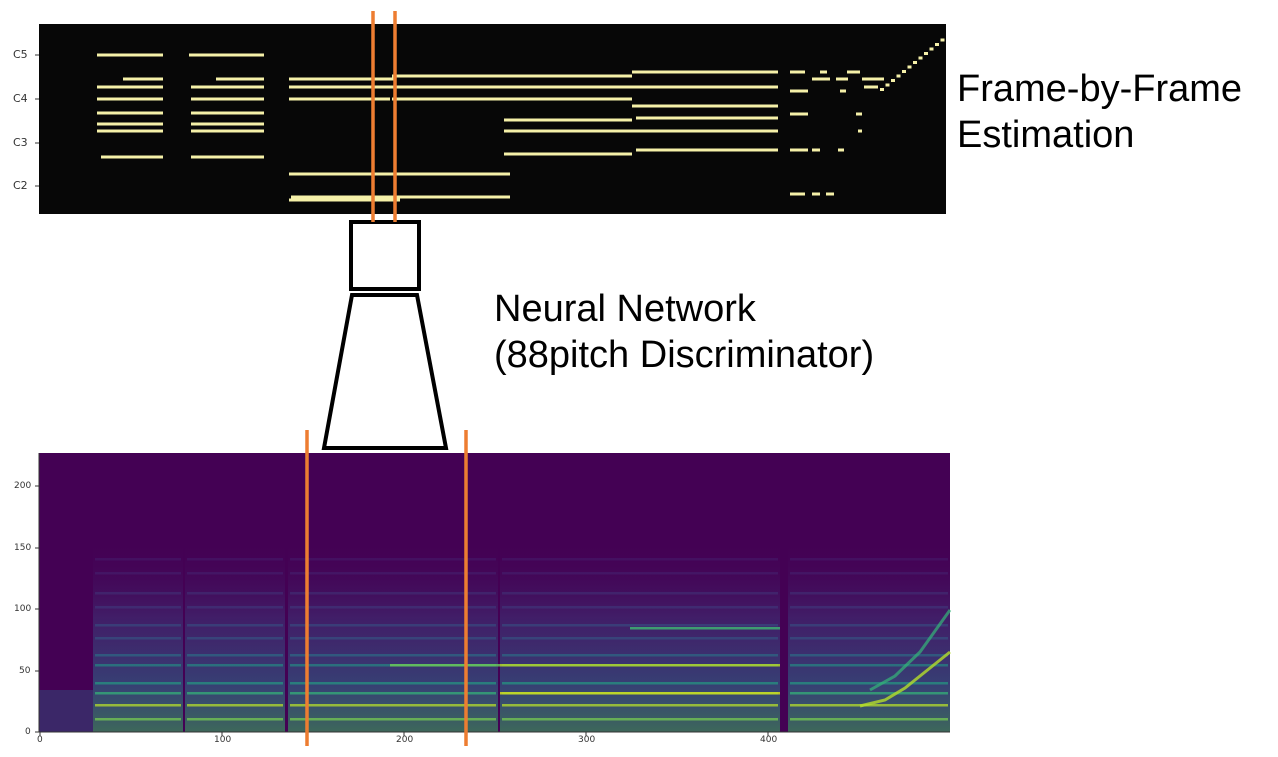  What do you see at coordinates (23, 486) in the screenshot?
I see `spectrogram-ytick: 200` at bounding box center [23, 486].